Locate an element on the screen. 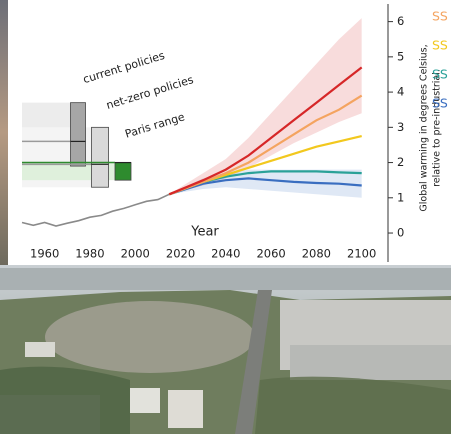 Image resolution: width=451 pixels, height=434 pixels. x-tick-label: 2020 is located at coordinates (180, 254).